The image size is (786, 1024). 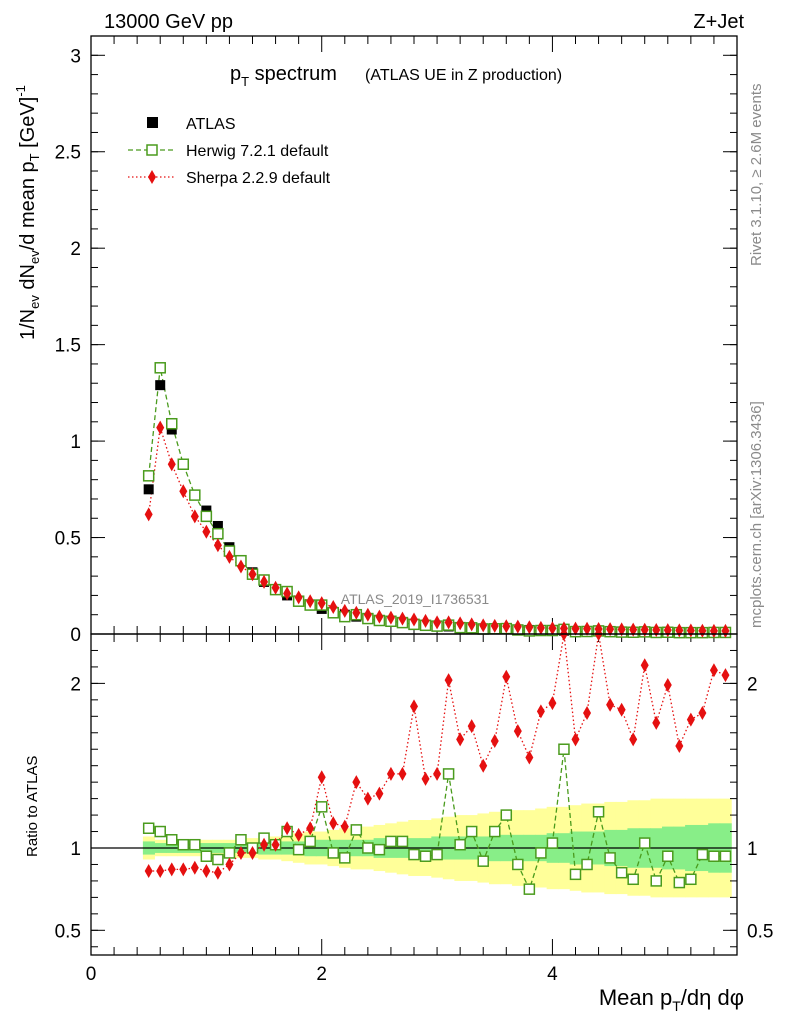 What do you see at coordinates (463, 75) in the screenshot?
I see `main-subtitle: (ATLAS UE in Z production)` at bounding box center [463, 75].